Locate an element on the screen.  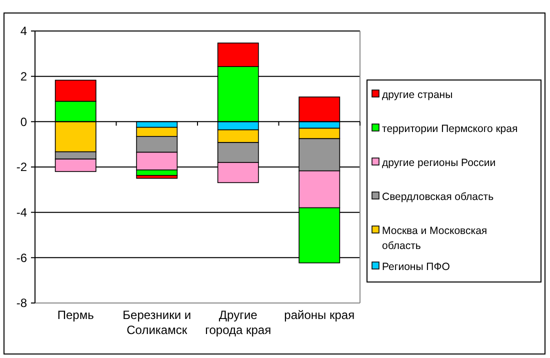
x-tick-label: Березники и Соликамск is located at coordinates (157, 322).